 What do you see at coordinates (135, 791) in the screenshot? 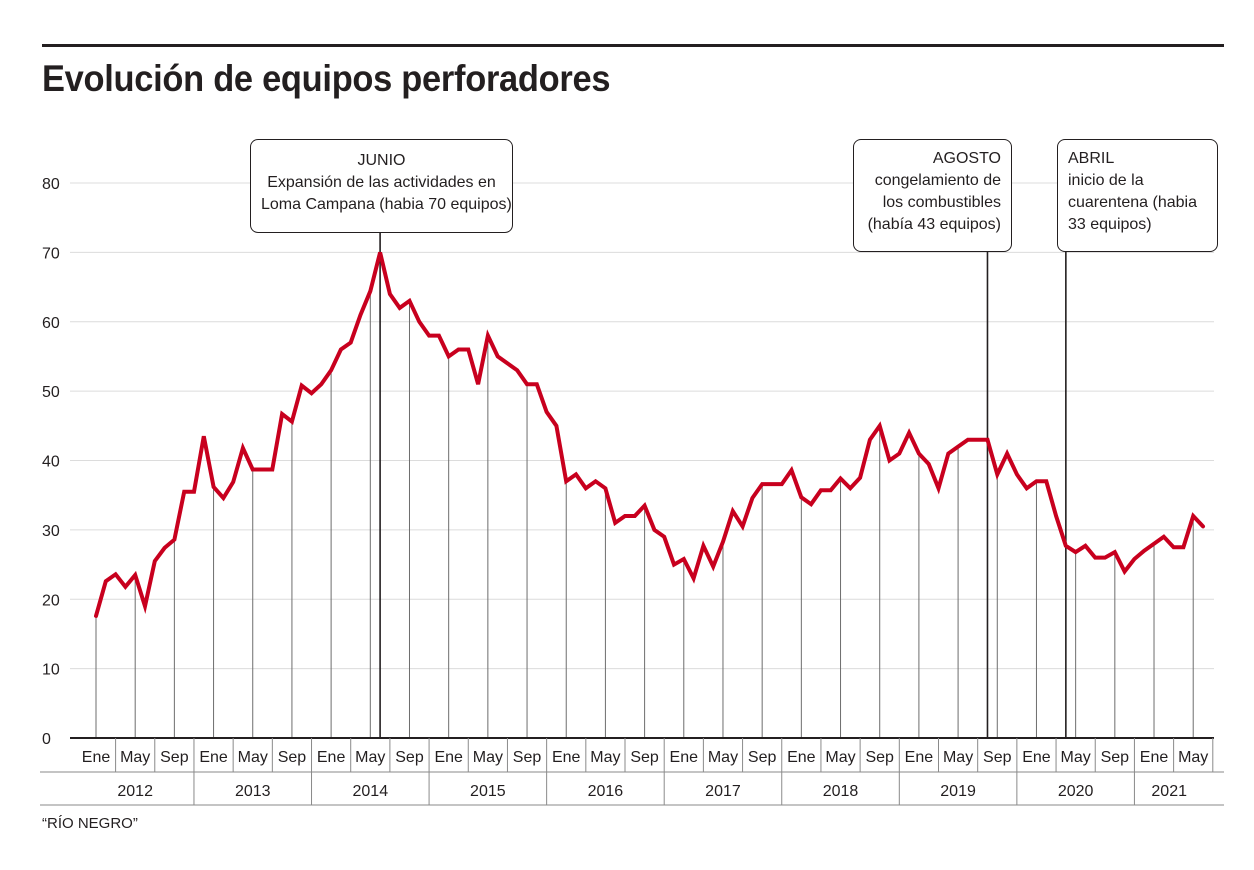
I see `x-year-label: 2012` at bounding box center [135, 791].